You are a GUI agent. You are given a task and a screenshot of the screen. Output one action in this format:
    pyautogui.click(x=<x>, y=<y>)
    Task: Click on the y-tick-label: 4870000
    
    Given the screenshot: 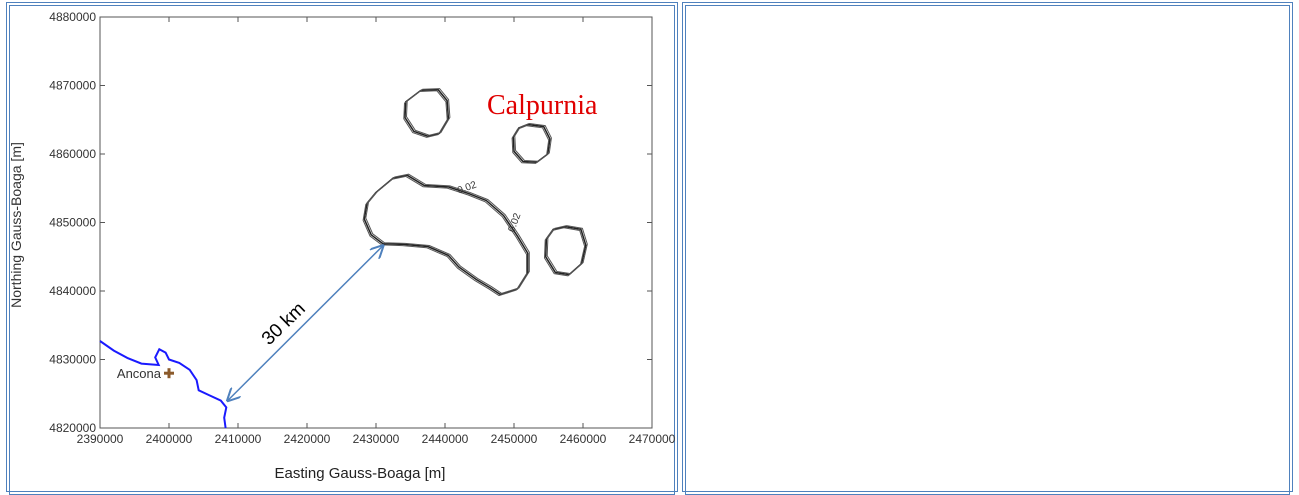 What is the action you would take?
    pyautogui.click(x=72, y=86)
    